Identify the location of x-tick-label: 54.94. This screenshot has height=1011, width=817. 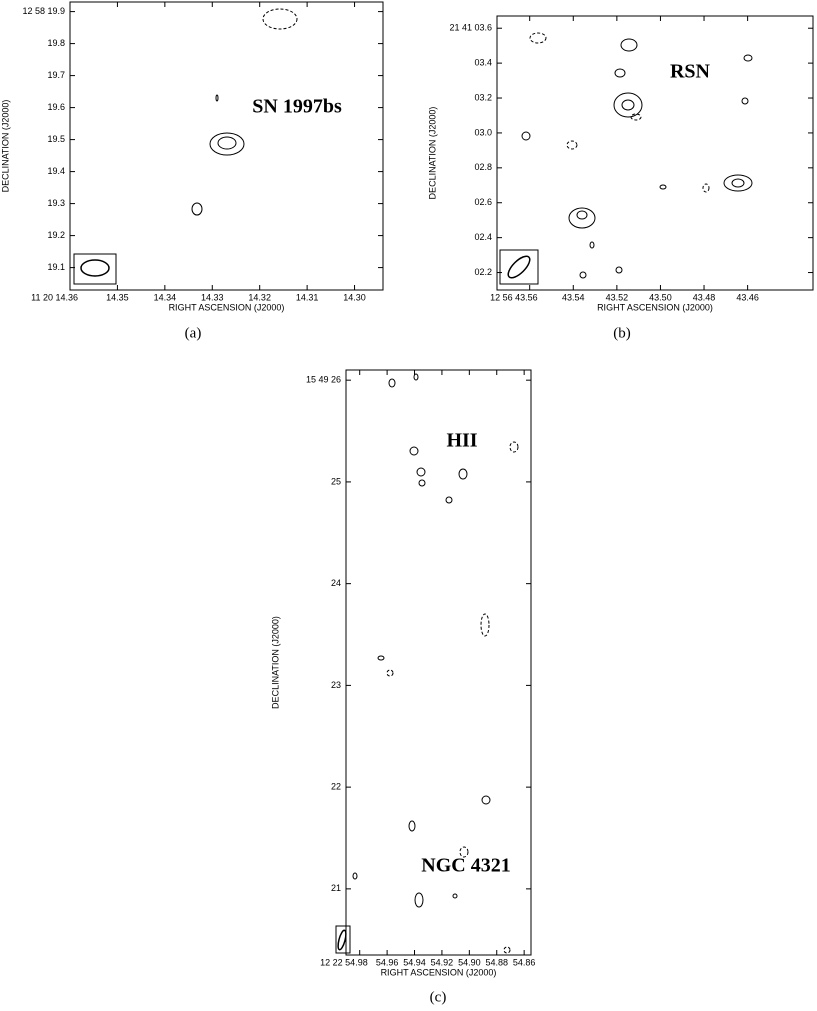
(414, 962).